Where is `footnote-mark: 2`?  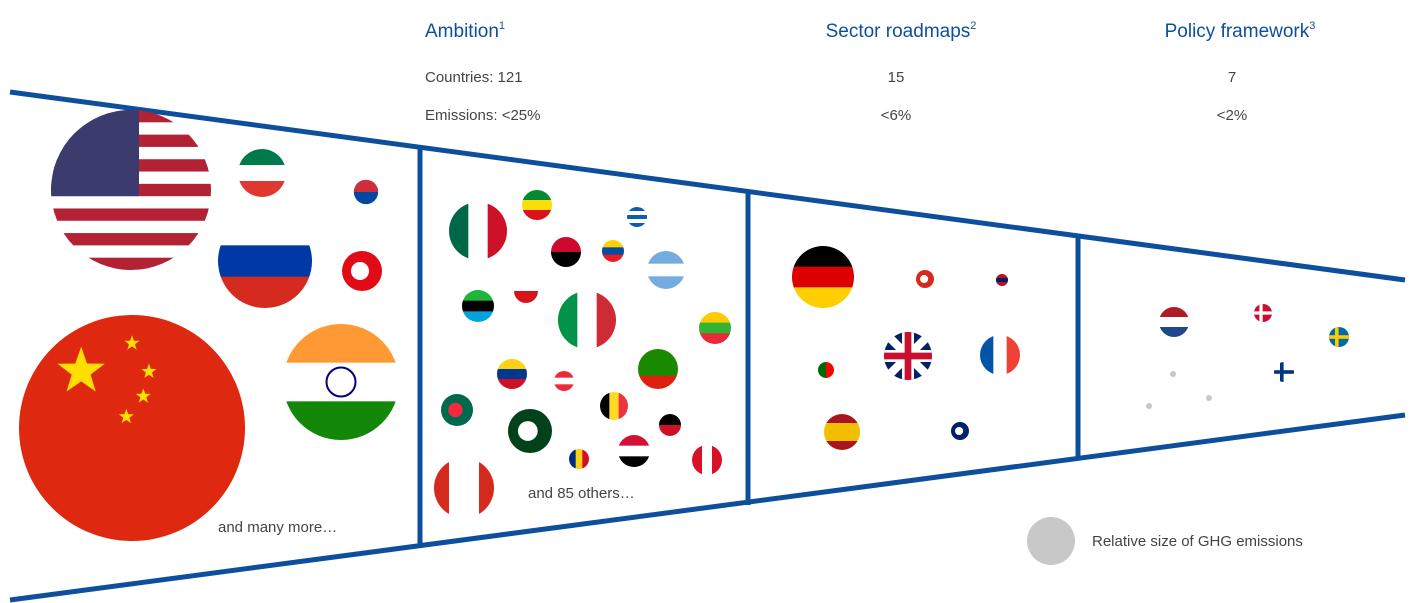 footnote-mark: 2 is located at coordinates (973, 26).